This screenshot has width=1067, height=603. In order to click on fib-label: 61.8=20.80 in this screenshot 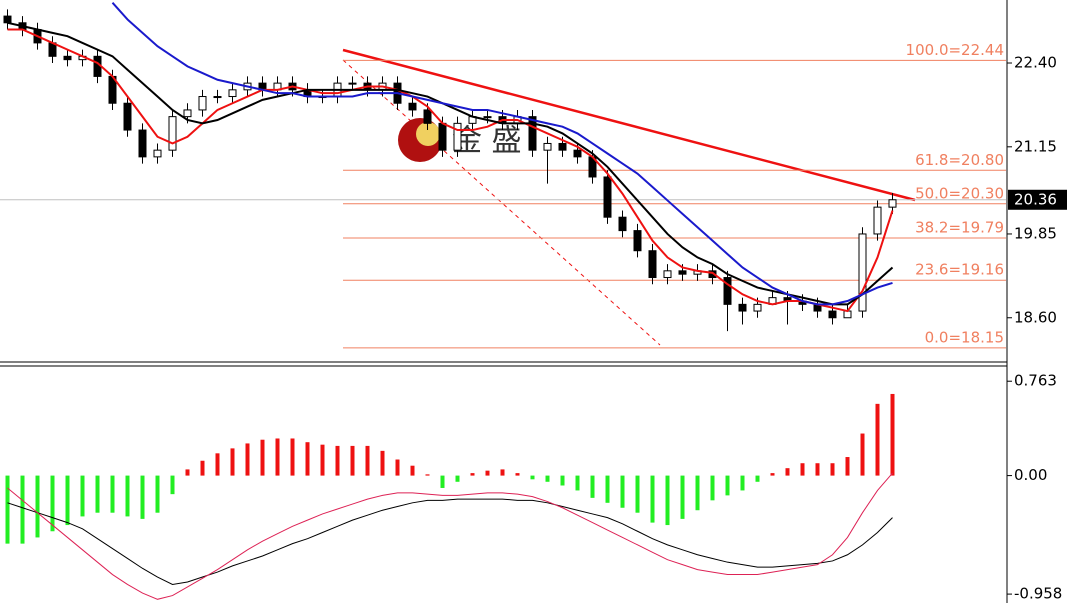, I will do `click(959, 160)`.